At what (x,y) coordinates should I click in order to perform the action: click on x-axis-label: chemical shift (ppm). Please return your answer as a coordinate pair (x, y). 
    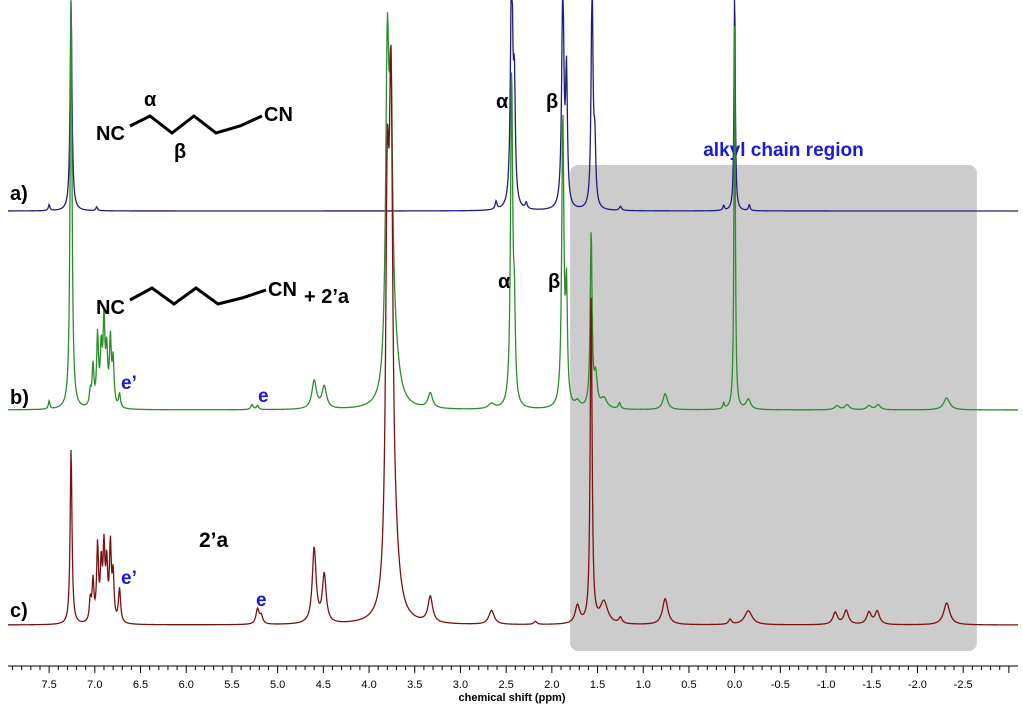
    Looking at the image, I should click on (512, 698).